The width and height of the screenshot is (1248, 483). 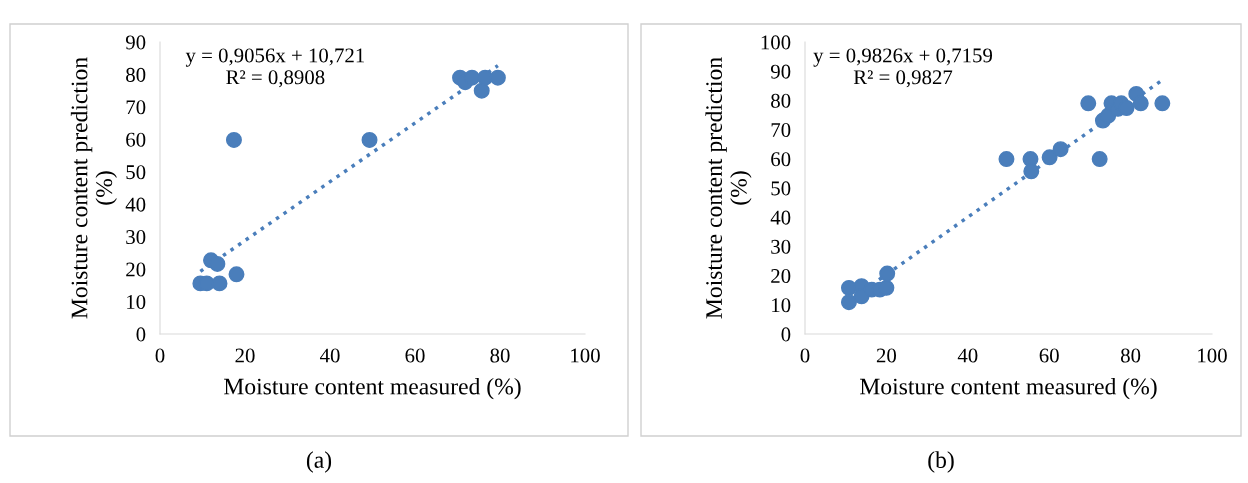 What do you see at coordinates (274, 68) in the screenshot?
I see `annotation: y = 0,9056x + 10,721 R² = 0,8908` at bounding box center [274, 68].